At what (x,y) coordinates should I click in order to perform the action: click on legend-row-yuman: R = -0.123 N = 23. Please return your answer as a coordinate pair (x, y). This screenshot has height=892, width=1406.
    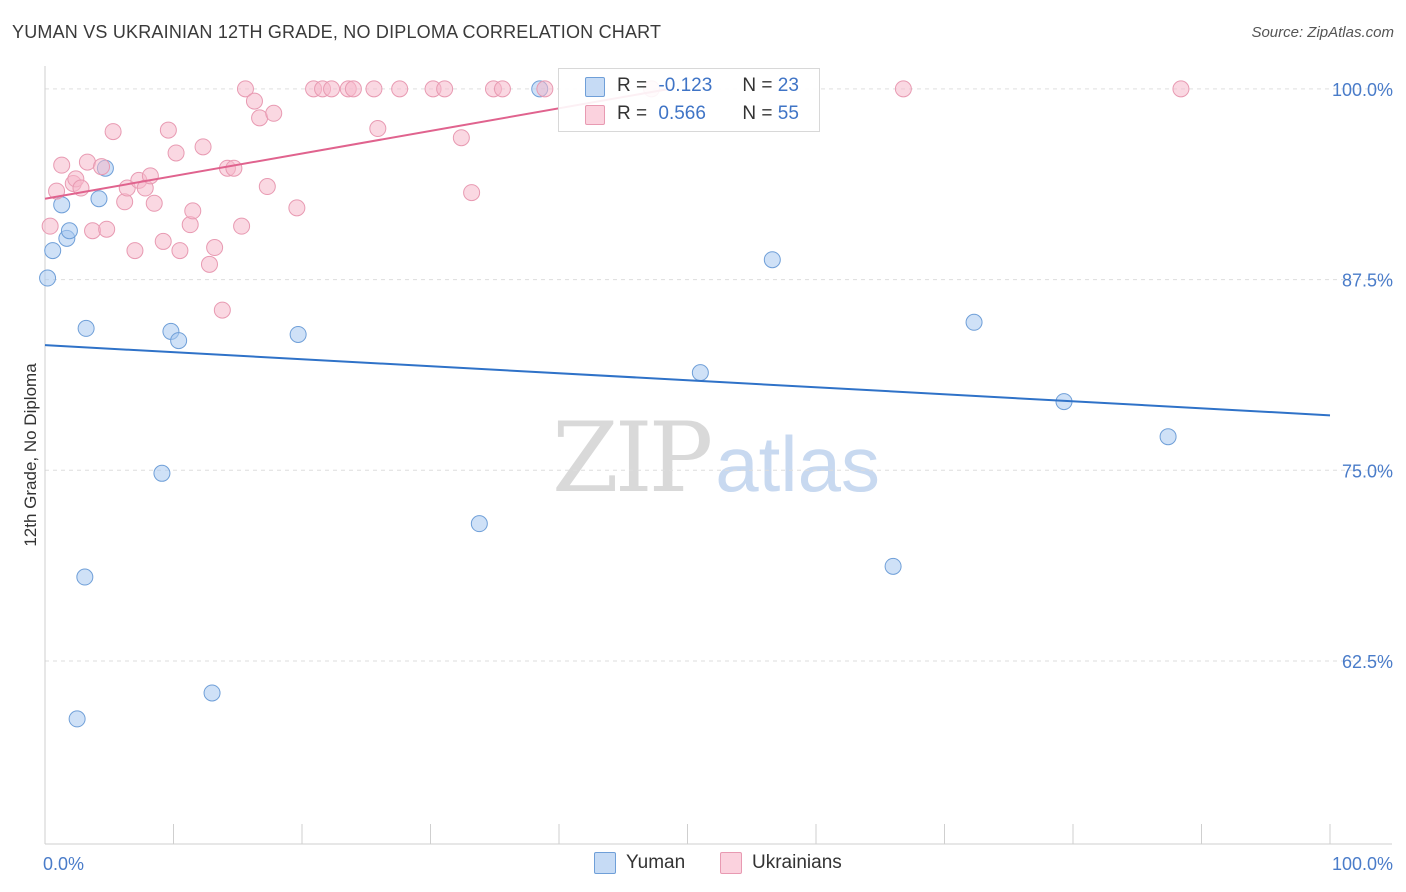
    Looking at the image, I should click on (708, 86).